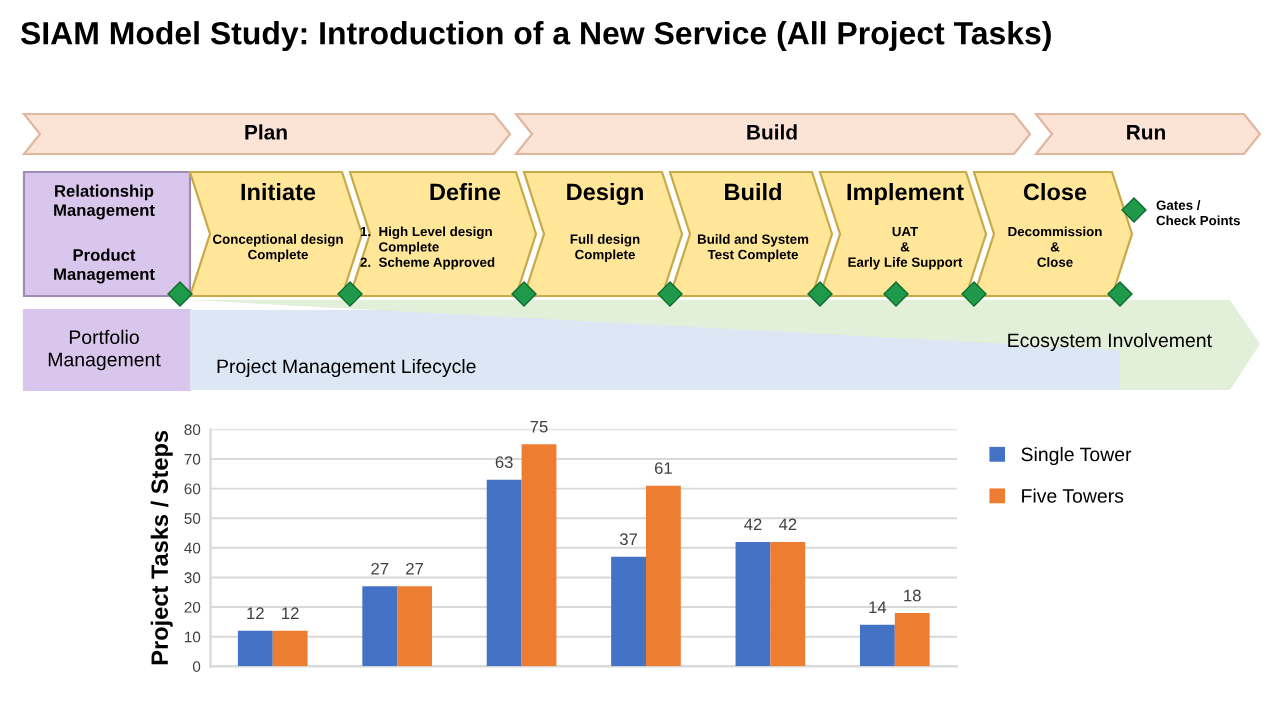 This screenshot has width=1276, height=718. I want to click on text: Initiate, so click(278, 192).